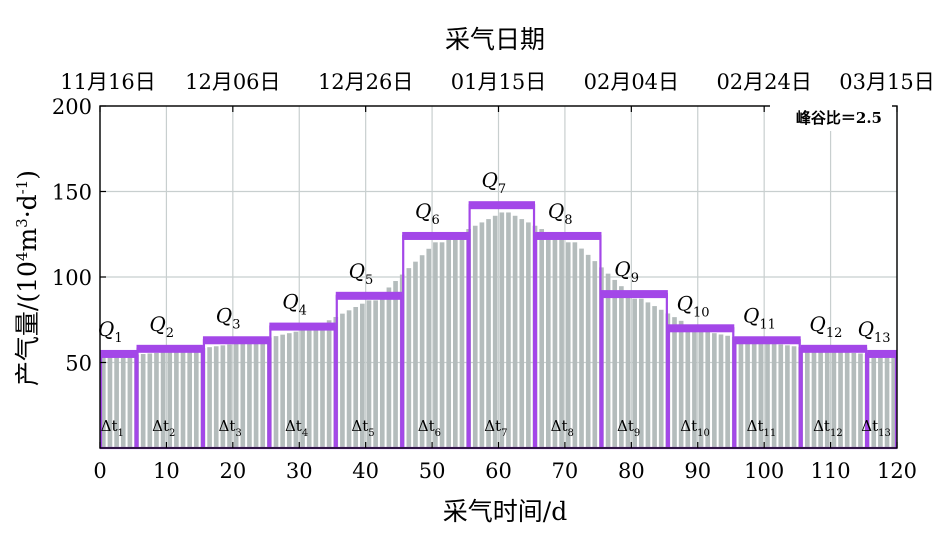 This screenshot has width=945, height=559. I want to click on q-subscript: 7, so click(502, 189).